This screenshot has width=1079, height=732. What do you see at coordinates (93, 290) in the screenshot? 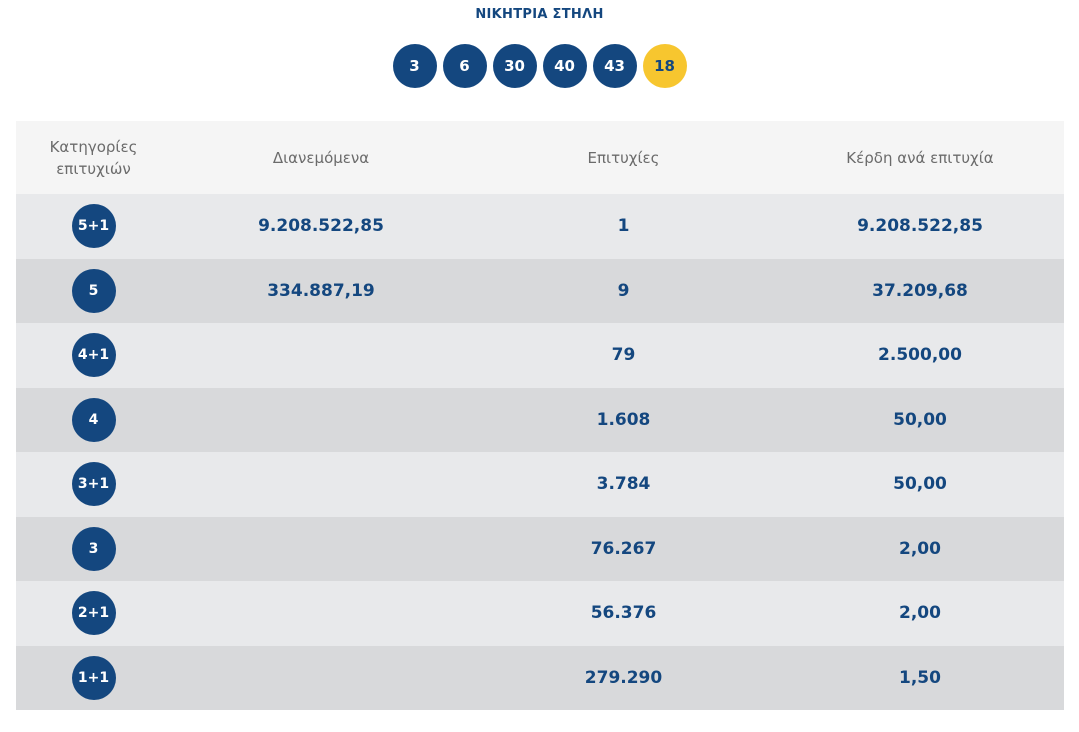
I see `category-badge: 5` at bounding box center [93, 290].